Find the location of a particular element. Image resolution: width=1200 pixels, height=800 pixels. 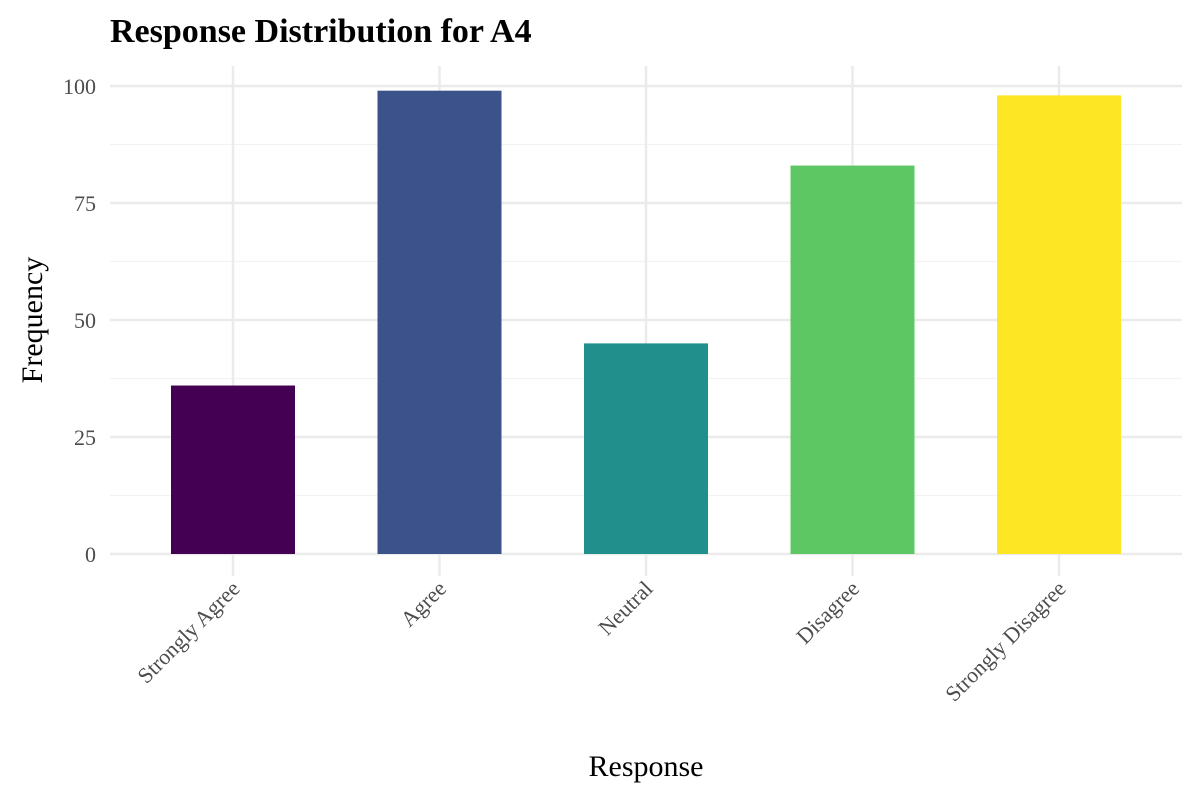

y-tick-label: 0 is located at coordinates (90, 554).